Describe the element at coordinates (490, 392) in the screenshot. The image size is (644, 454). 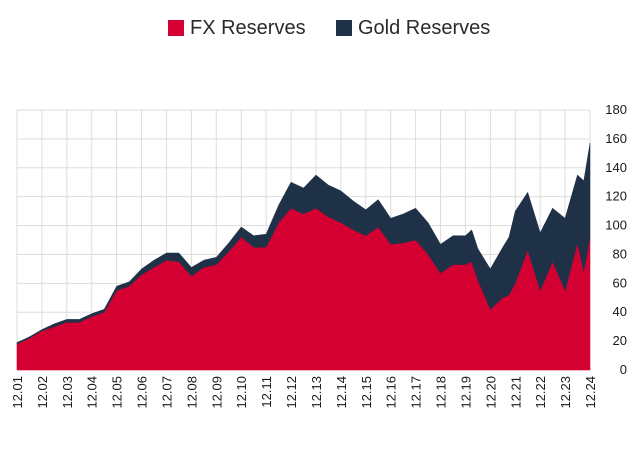
I see `x-tick-label-12.20: 12.20` at that location.